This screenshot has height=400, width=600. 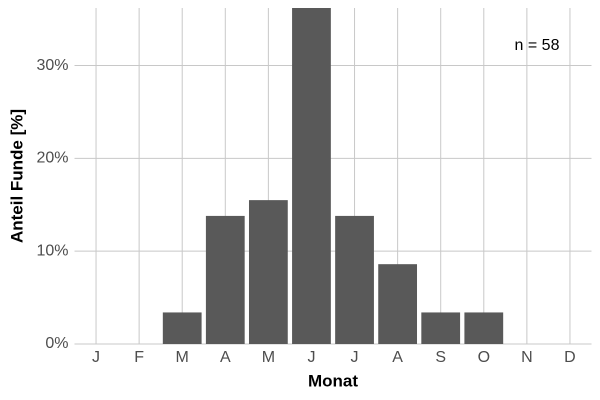 What do you see at coordinates (16, 176) in the screenshot?
I see `y-axis-title: Anteil Funde [%]` at bounding box center [16, 176].